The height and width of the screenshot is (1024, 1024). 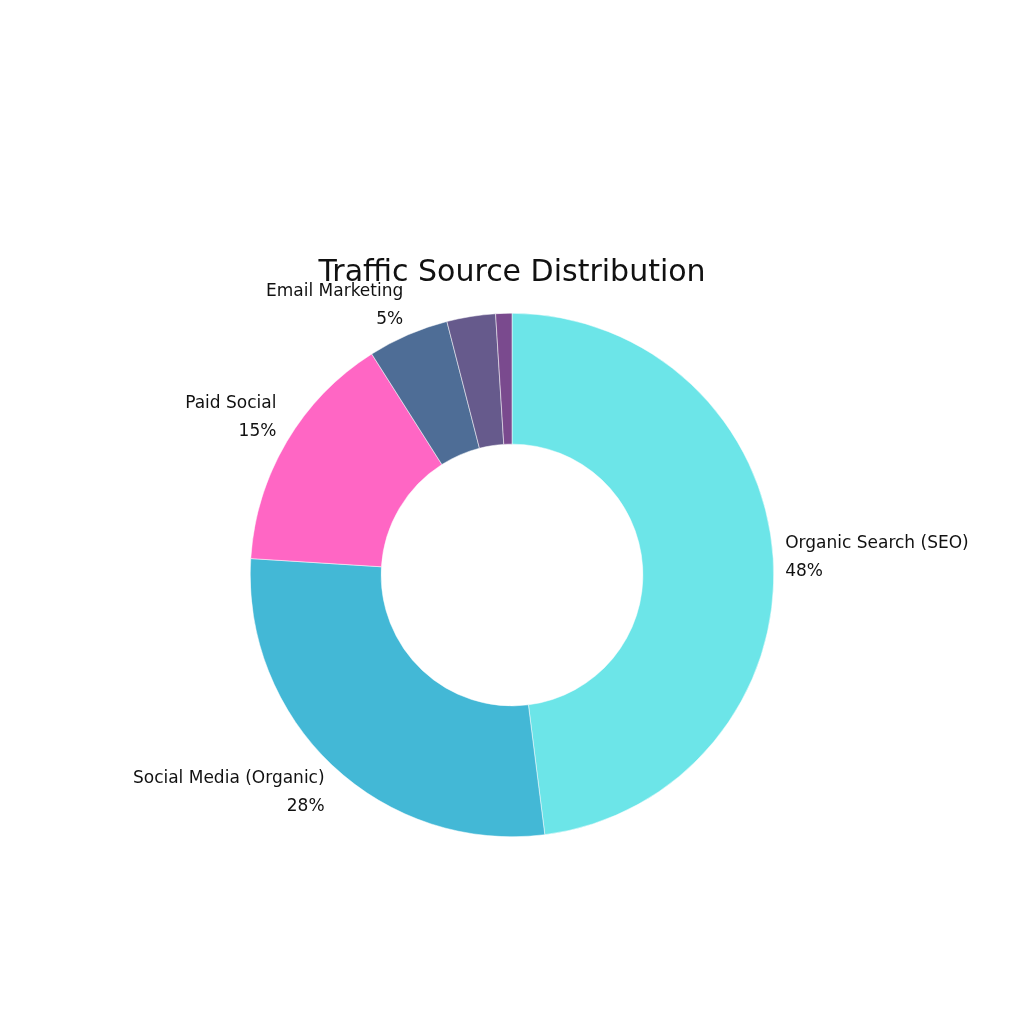 I want to click on data-label: 5%, so click(x=390, y=318).